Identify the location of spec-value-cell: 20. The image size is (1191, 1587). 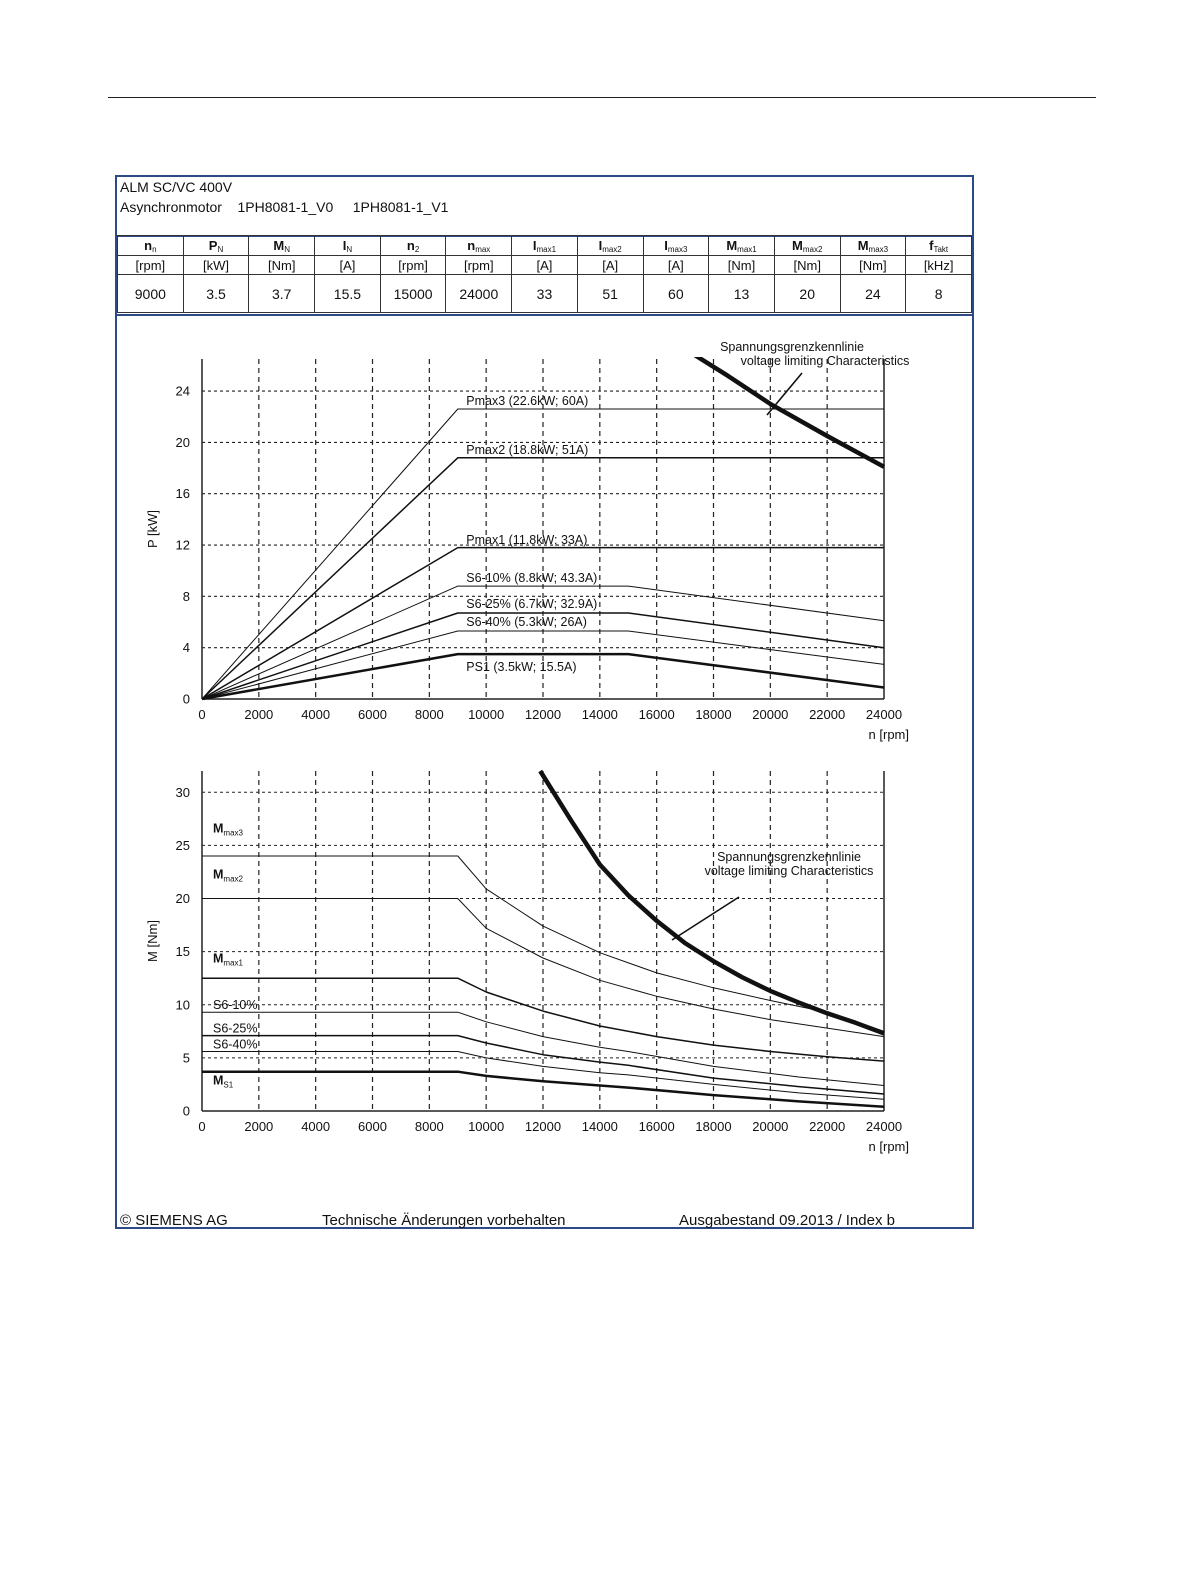
(807, 293).